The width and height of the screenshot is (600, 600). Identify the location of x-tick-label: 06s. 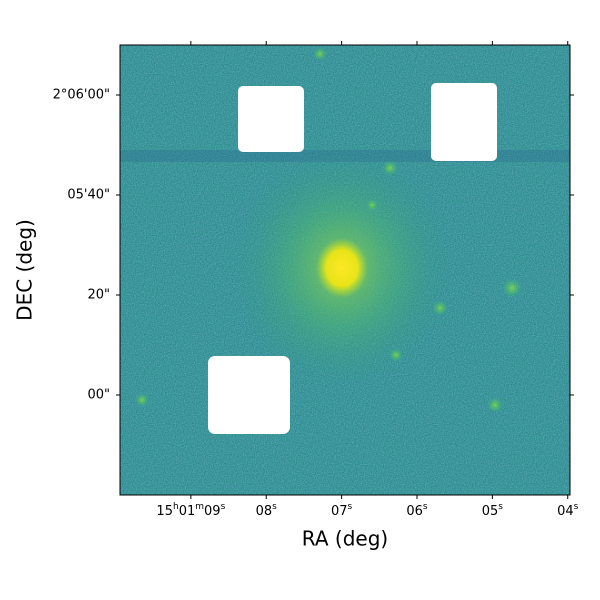
(417, 510).